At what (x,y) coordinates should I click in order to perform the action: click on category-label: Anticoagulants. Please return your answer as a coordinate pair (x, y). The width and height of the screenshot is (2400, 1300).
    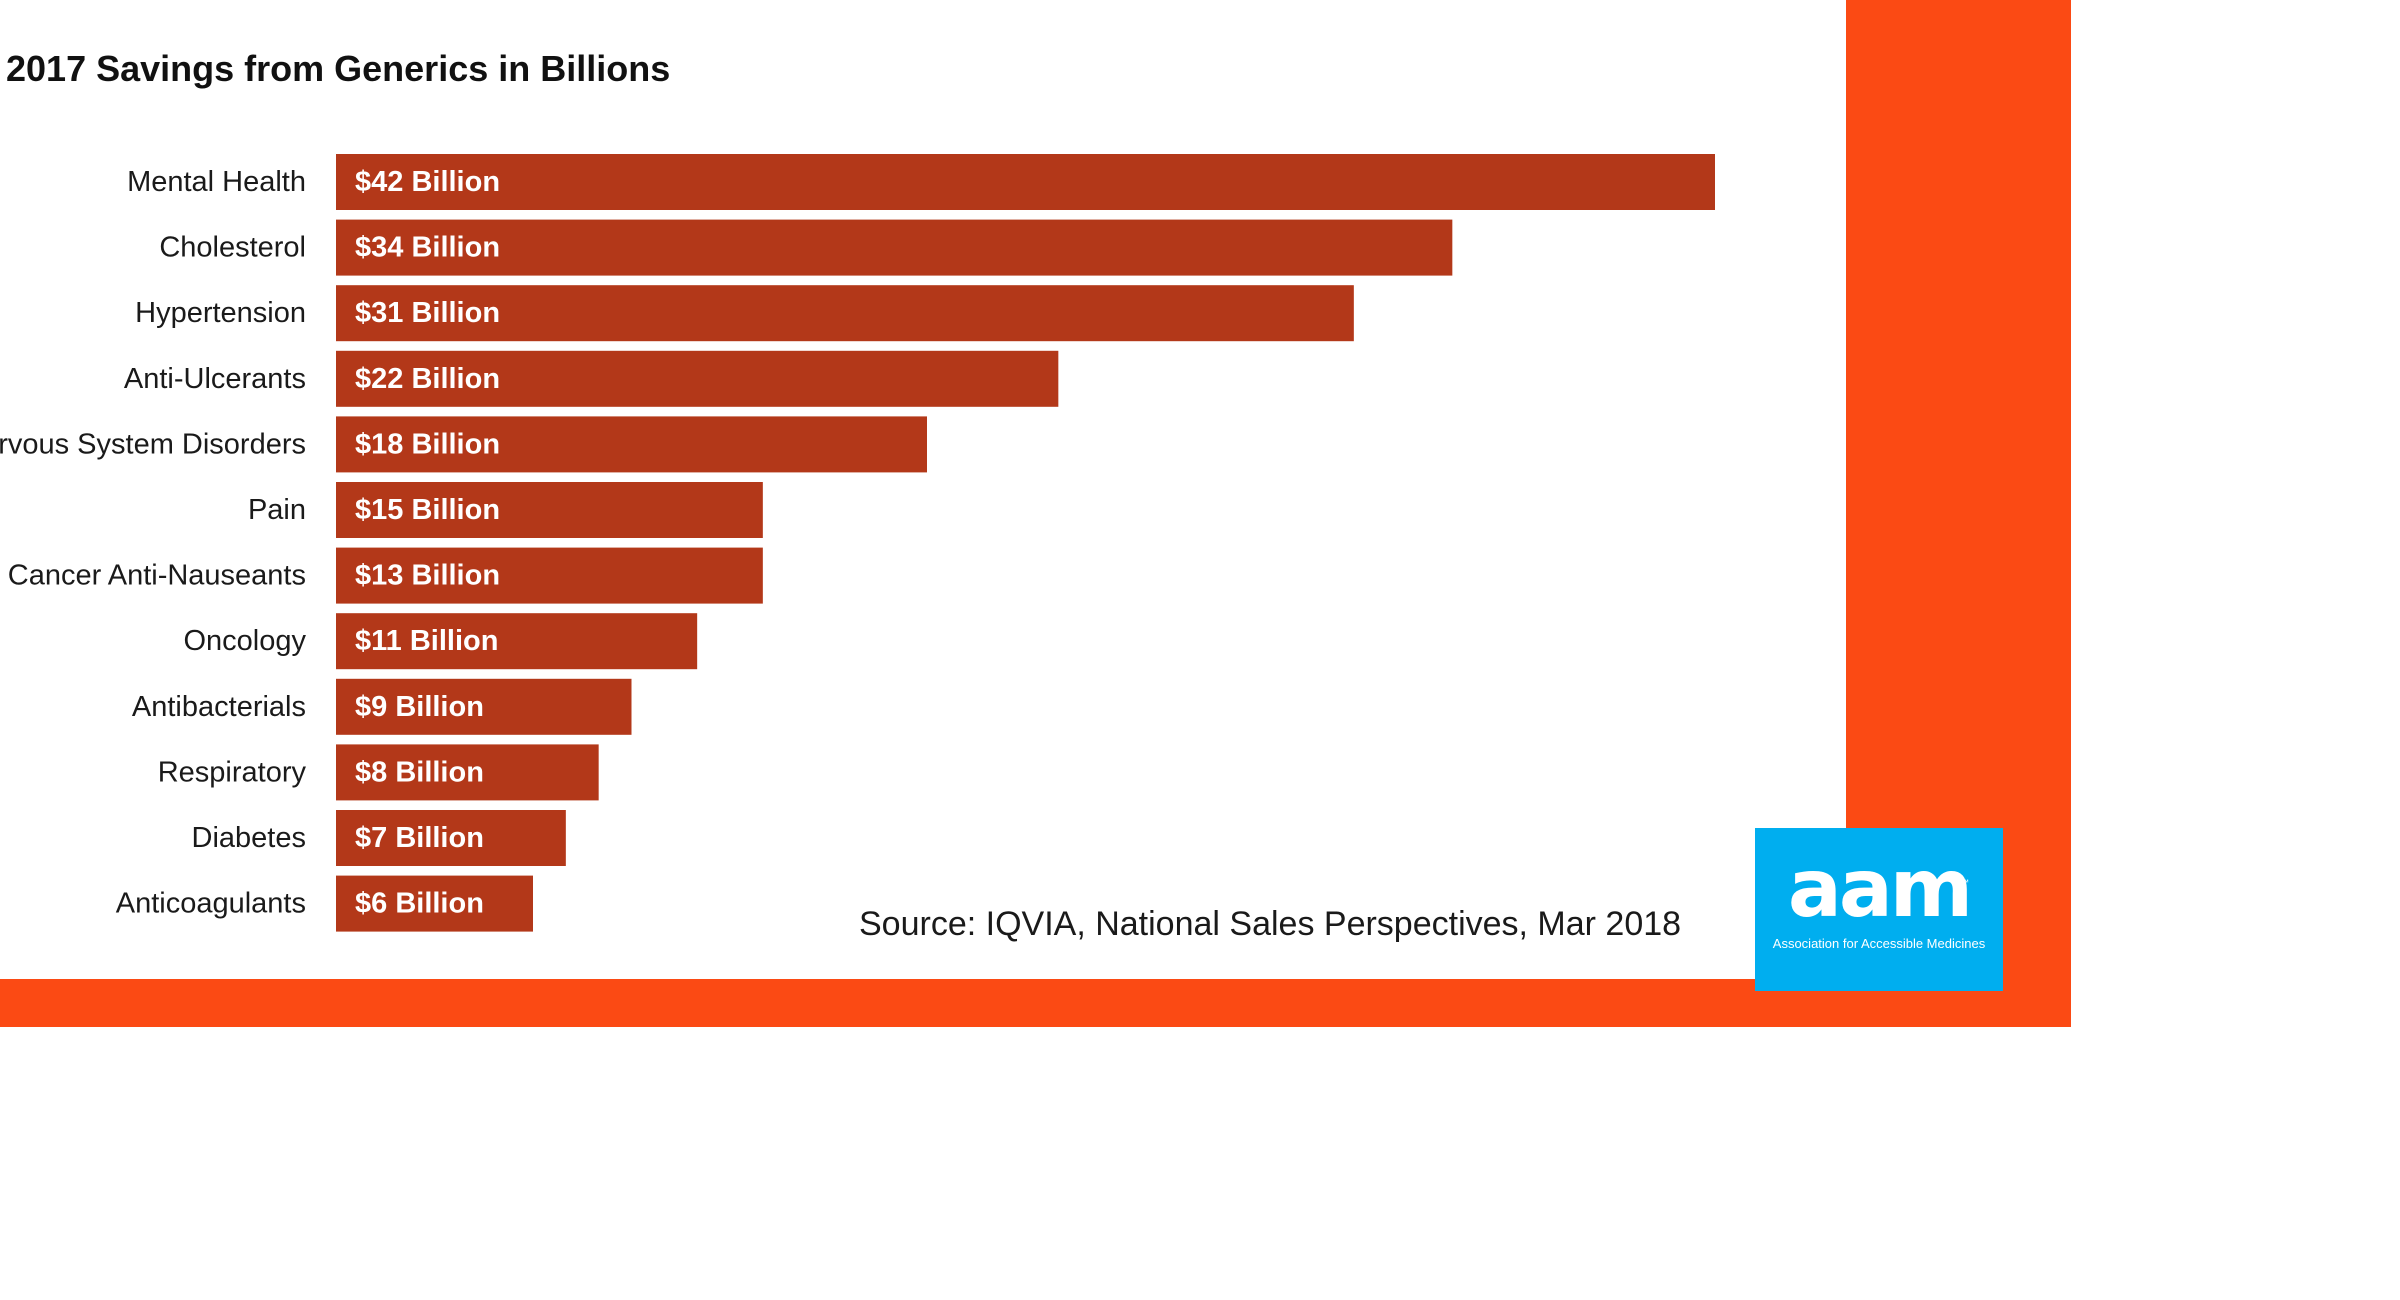
    Looking at the image, I should click on (211, 904).